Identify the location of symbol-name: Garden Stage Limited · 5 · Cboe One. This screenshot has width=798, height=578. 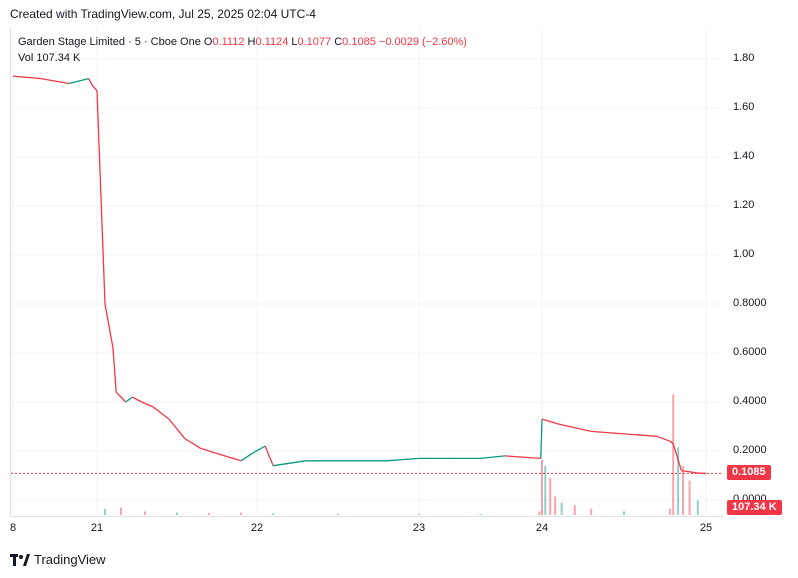
(109, 42).